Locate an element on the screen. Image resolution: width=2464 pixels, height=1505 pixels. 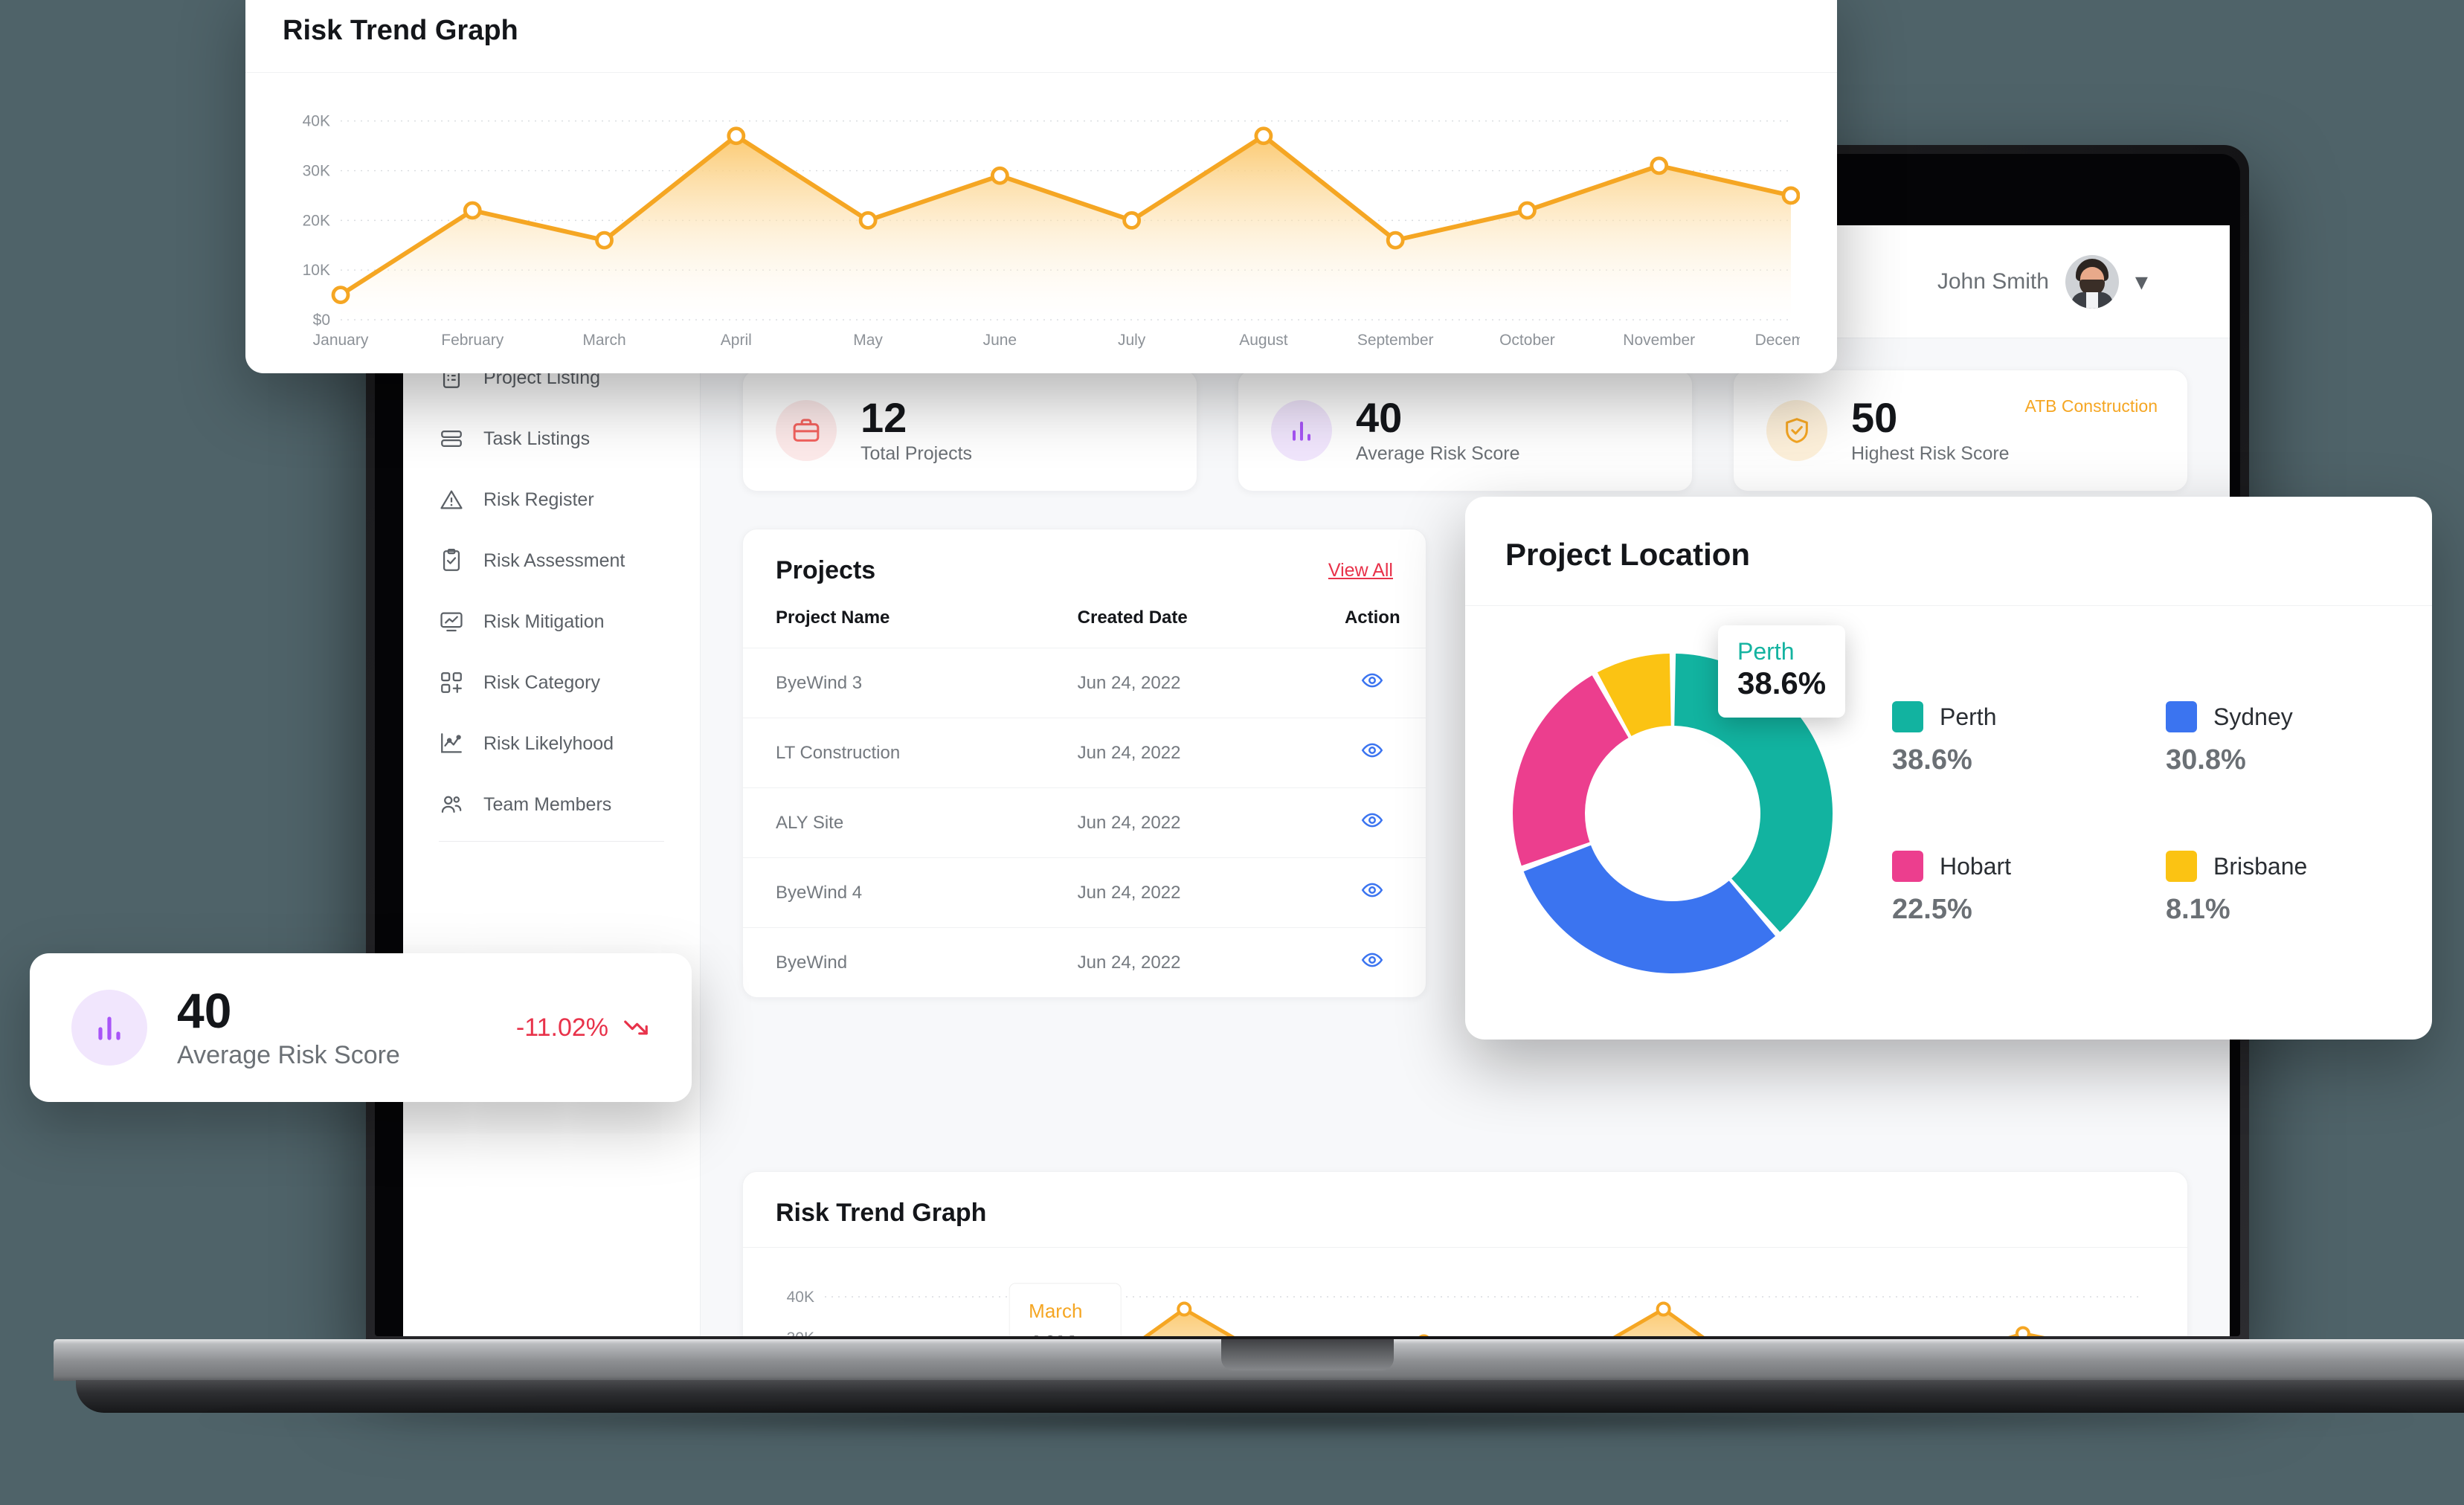
chevron-down-icon: ▾ is located at coordinates (2141, 281).